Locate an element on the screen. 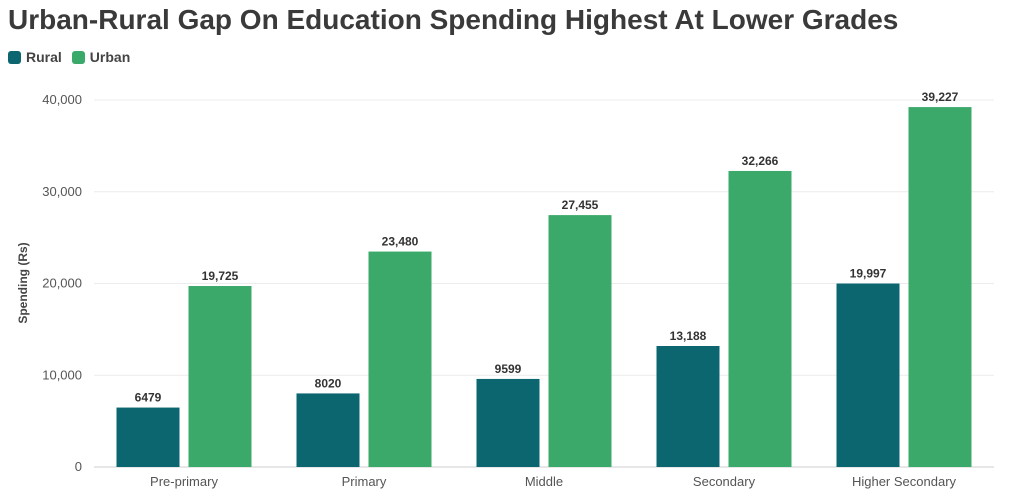 The height and width of the screenshot is (494, 1024). y-tick-label: 20,000 is located at coordinates (62, 283).